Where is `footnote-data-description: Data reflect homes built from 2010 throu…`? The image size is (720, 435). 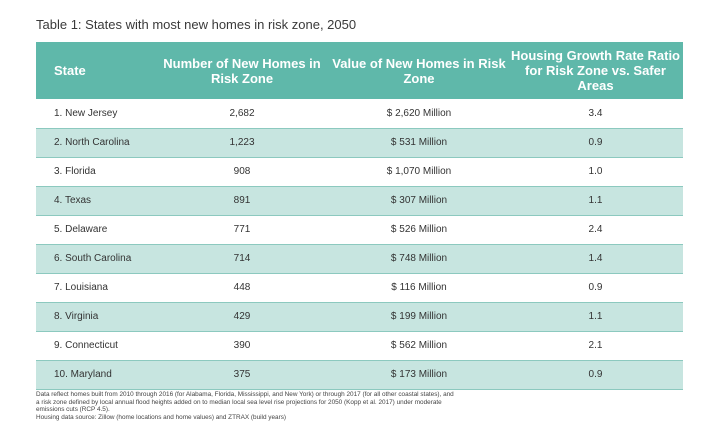 footnote-data-description: Data reflect homes built from 2010 throu… is located at coordinates (245, 402).